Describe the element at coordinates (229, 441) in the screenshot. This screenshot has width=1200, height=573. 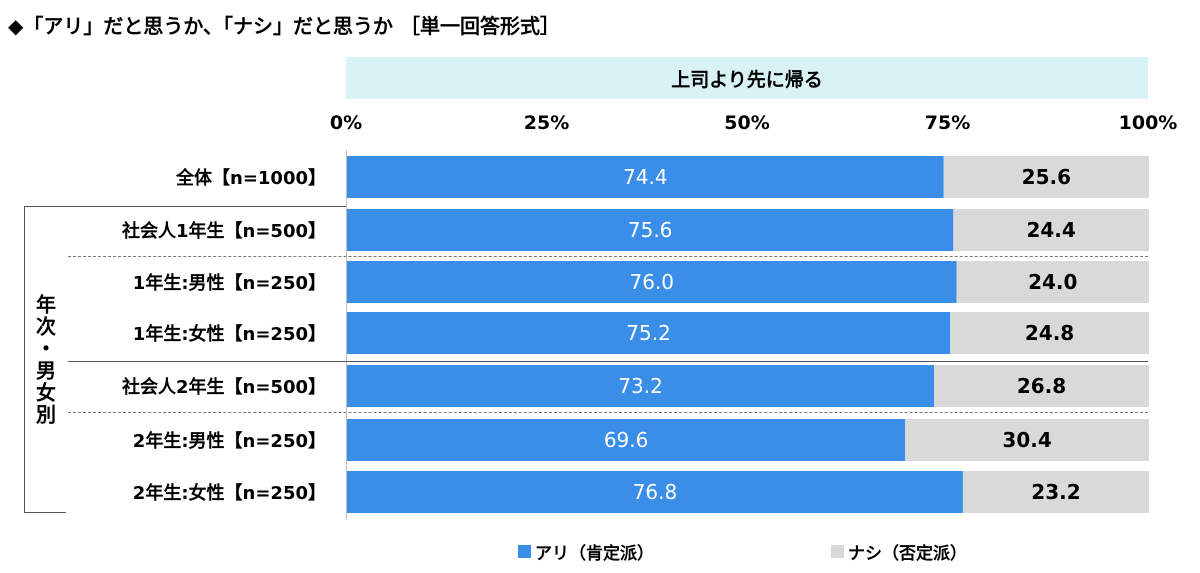
I see `row-label: 2年生:男性【n=250】` at that location.